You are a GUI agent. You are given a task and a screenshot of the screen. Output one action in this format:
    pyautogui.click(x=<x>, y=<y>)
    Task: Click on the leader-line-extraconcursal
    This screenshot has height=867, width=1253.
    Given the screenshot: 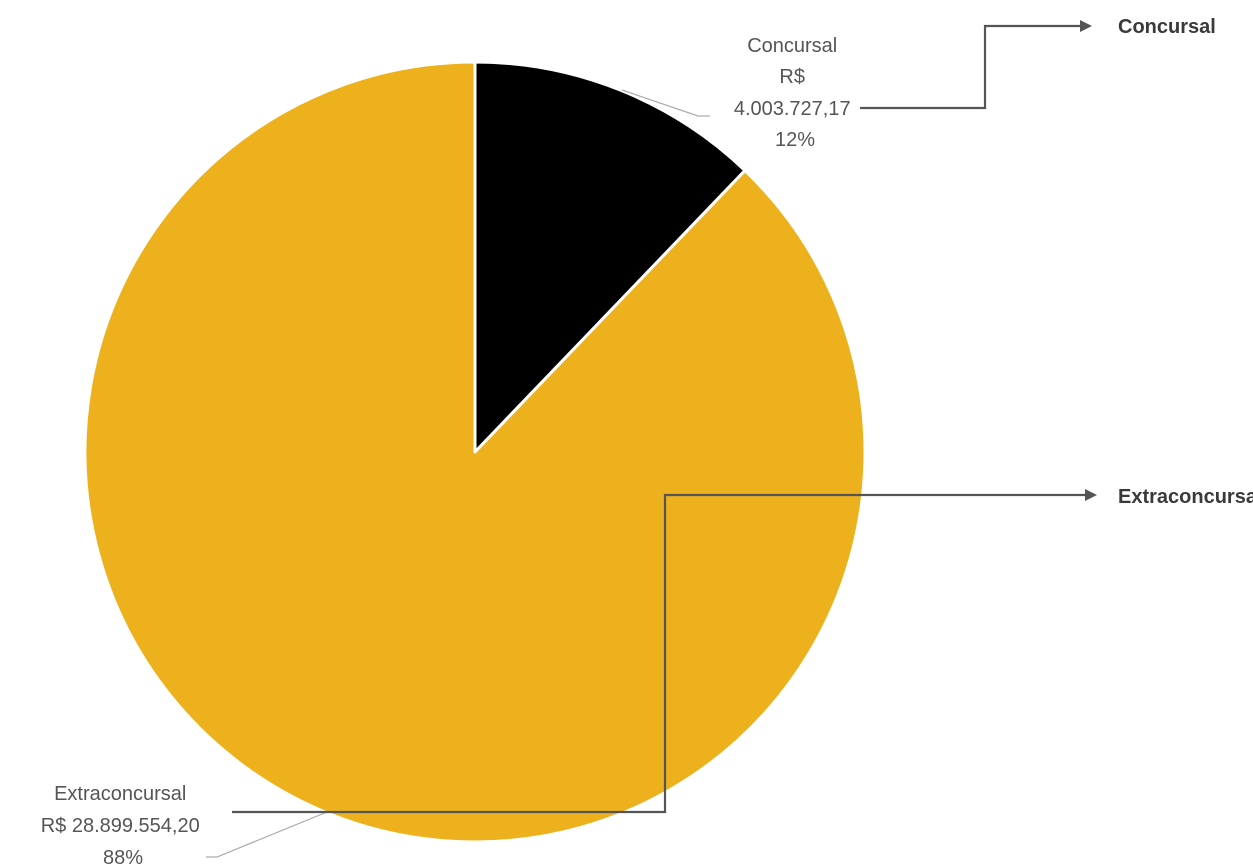 What is the action you would take?
    pyautogui.click(x=267, y=834)
    